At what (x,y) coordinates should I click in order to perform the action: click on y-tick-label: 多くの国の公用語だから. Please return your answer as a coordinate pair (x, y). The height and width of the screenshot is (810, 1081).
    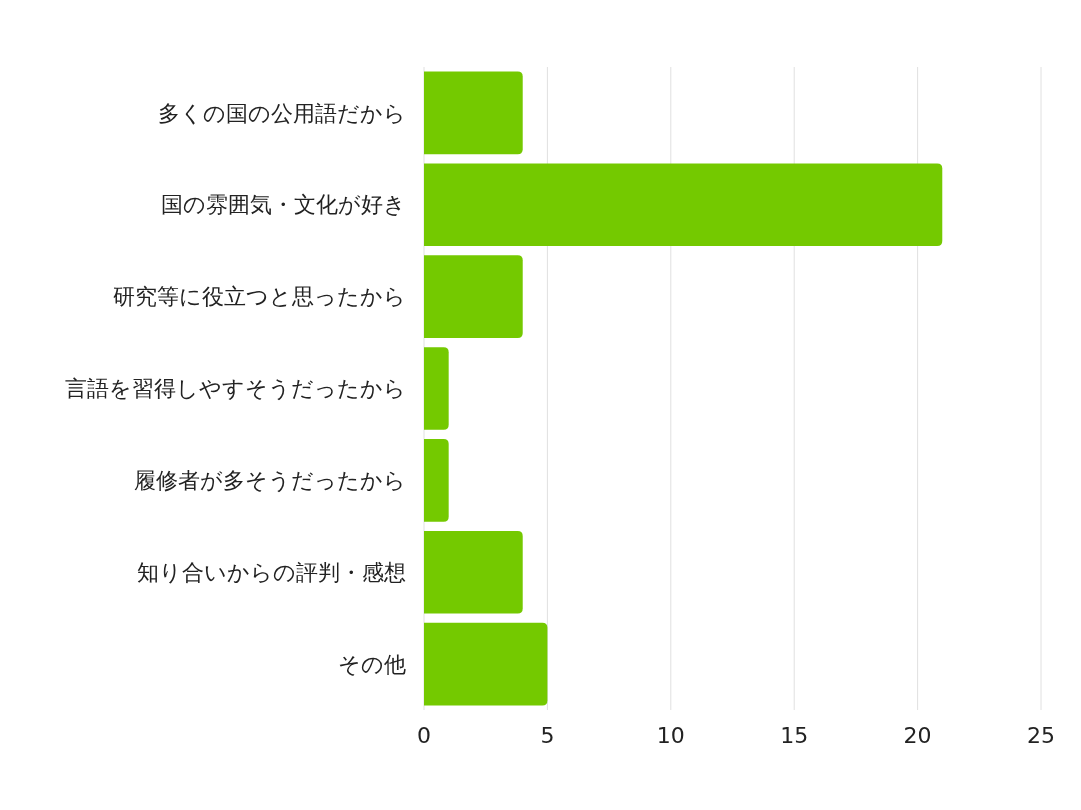
    Looking at the image, I should click on (282, 113).